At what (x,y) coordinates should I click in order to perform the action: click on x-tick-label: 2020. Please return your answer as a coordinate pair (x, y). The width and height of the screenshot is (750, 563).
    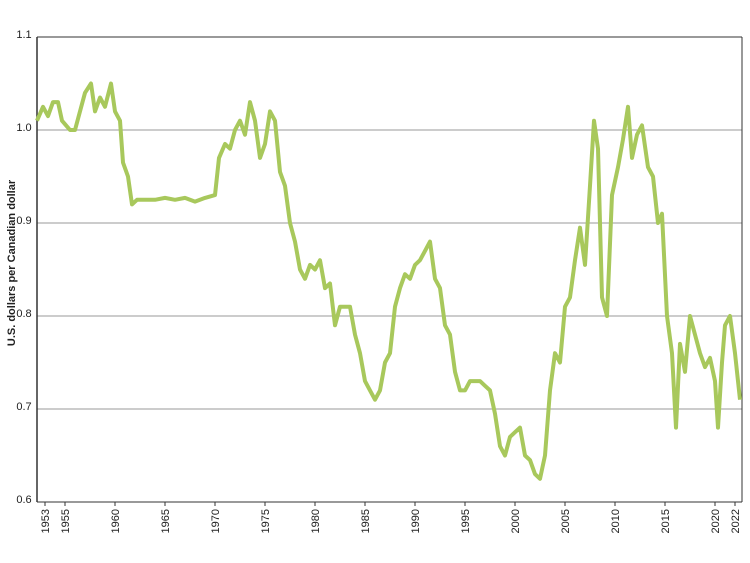
    Looking at the image, I should click on (716, 521).